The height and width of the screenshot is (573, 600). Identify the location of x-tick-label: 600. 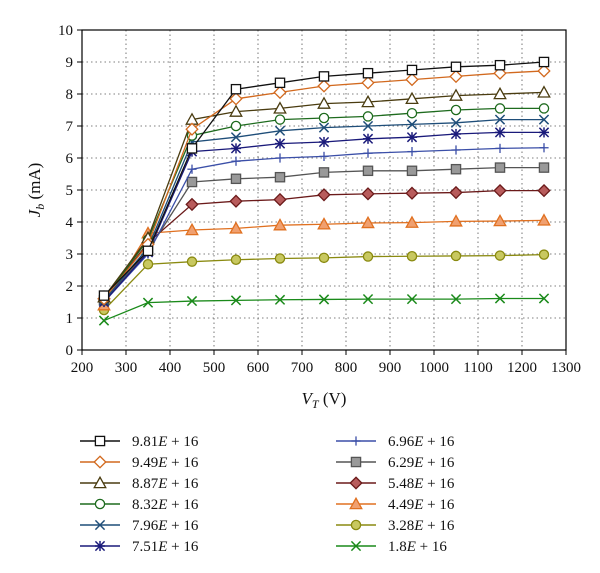
(258, 368).